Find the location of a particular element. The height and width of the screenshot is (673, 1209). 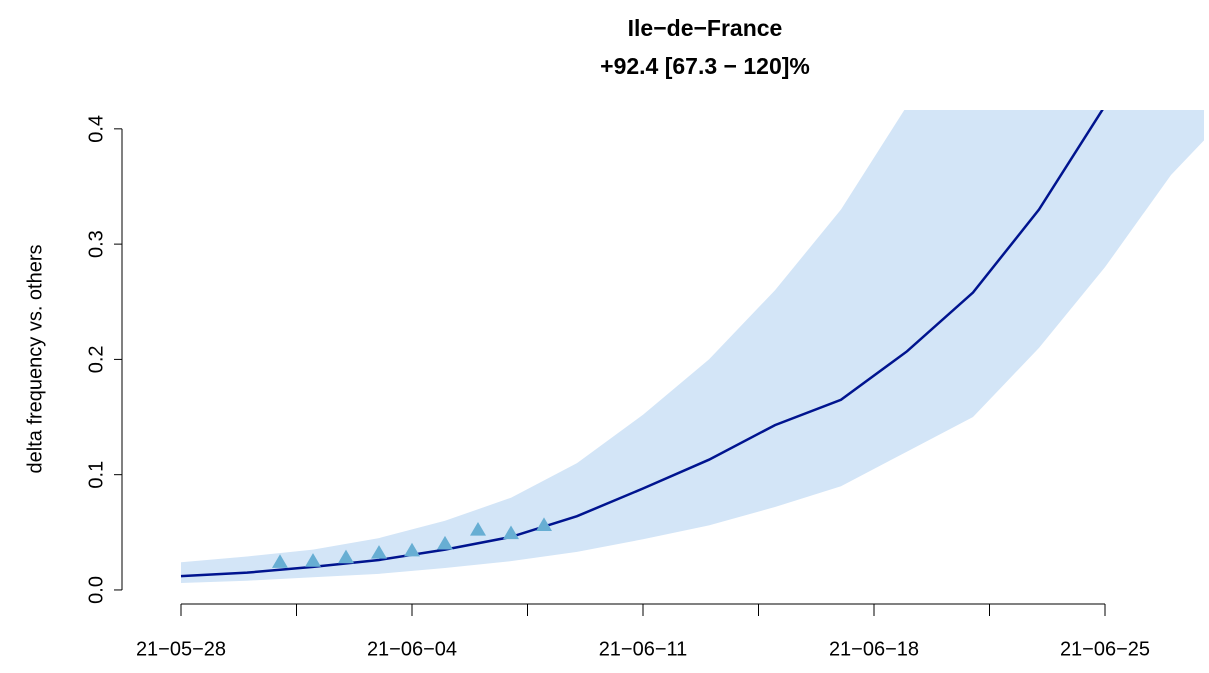

x-tick-label: 21−06−04 is located at coordinates (412, 649).